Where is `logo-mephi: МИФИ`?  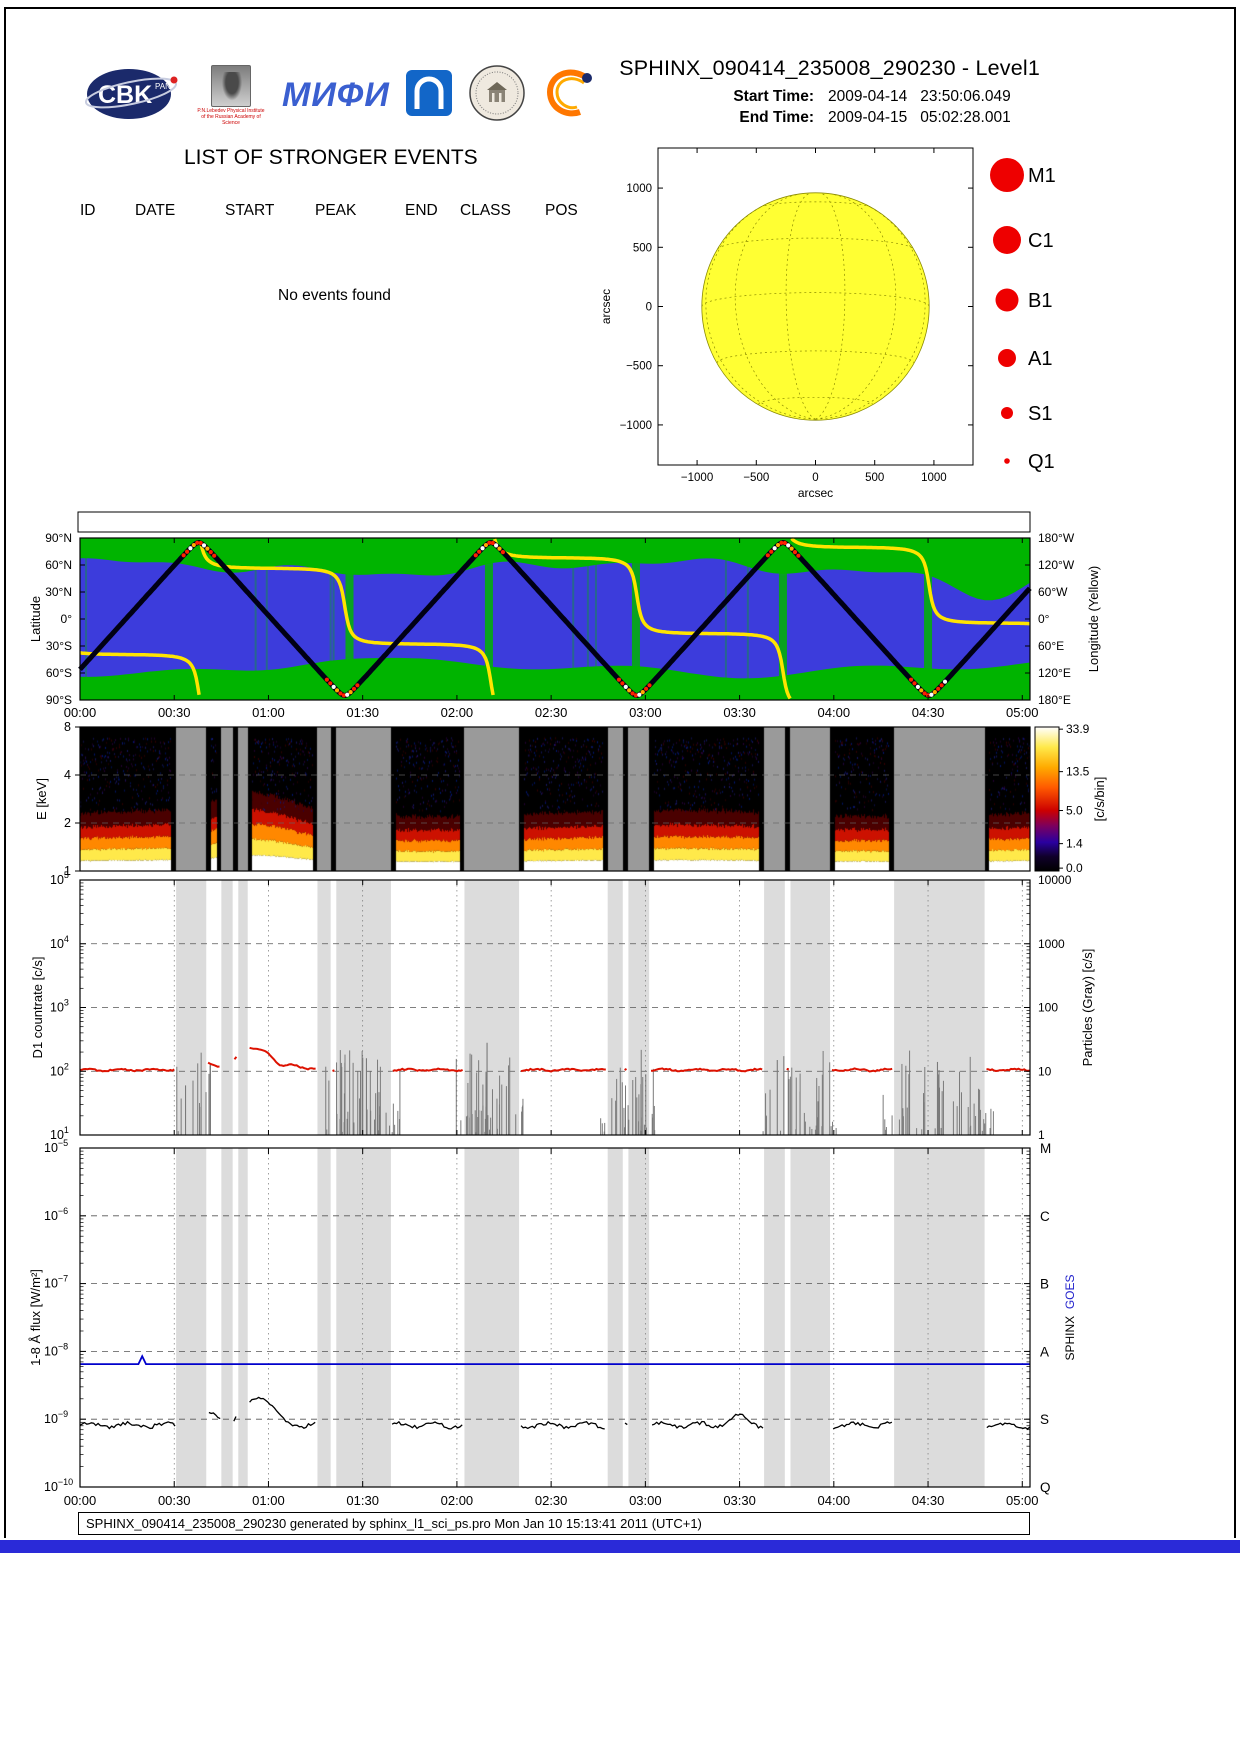
logo-mephi: МИФИ is located at coordinates (336, 95).